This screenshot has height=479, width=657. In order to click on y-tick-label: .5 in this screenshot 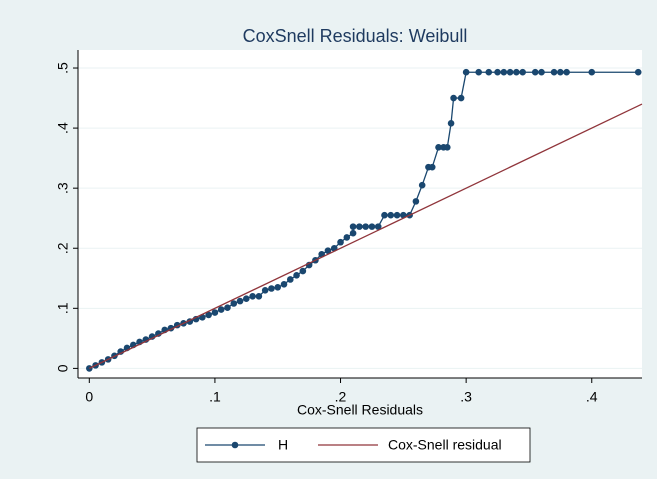, I will do `click(63, 68)`.